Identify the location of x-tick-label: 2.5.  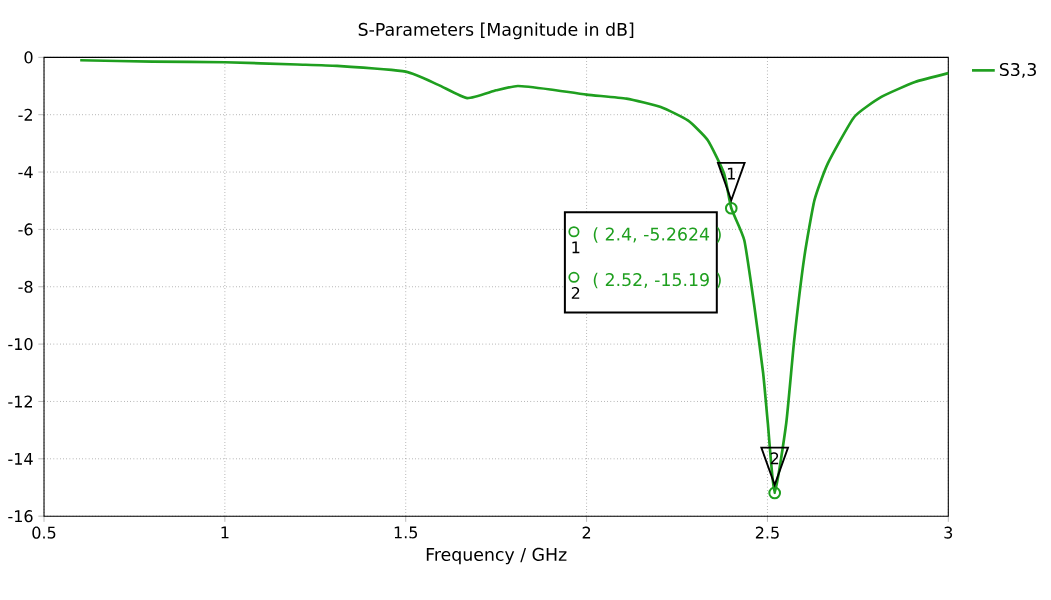
(767, 532).